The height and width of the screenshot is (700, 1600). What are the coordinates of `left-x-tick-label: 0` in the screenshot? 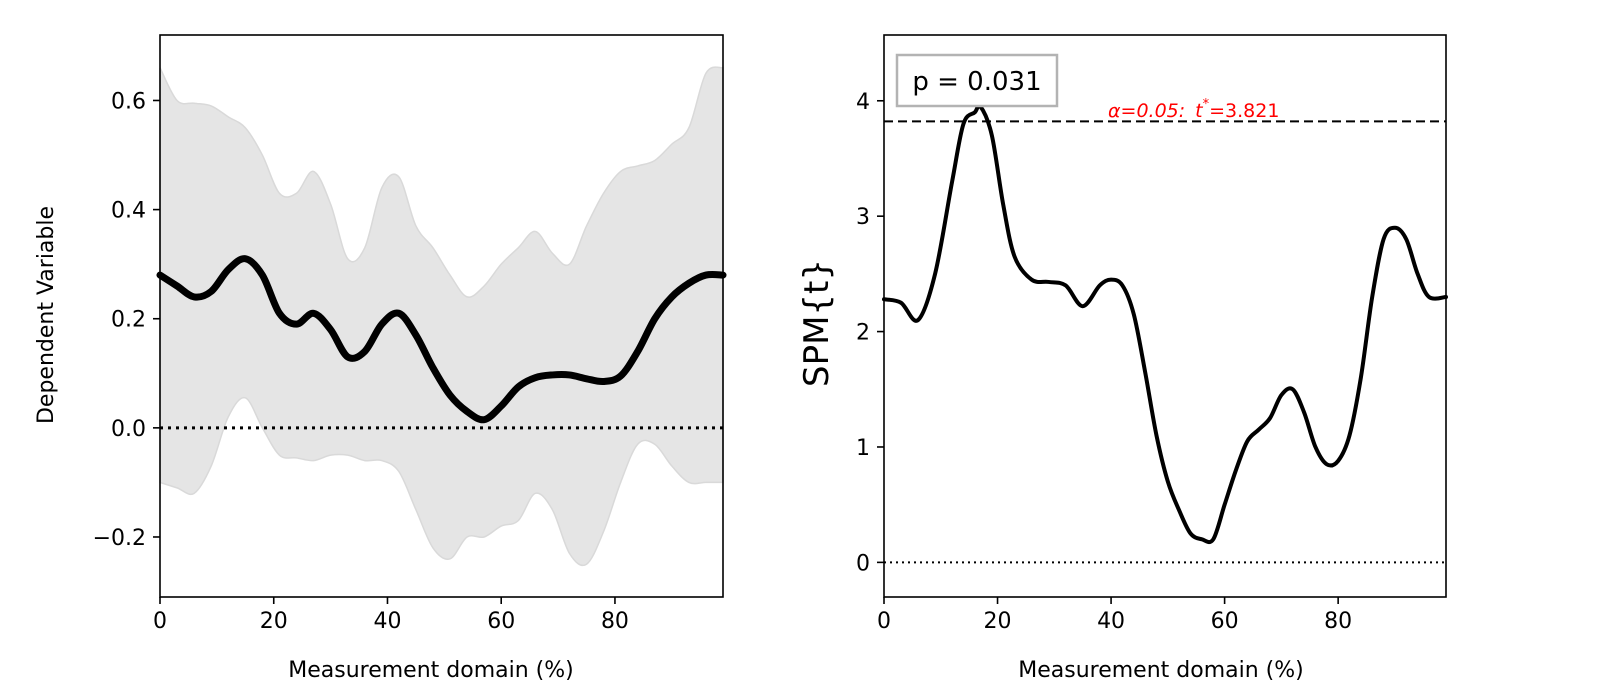 It's located at (160, 621).